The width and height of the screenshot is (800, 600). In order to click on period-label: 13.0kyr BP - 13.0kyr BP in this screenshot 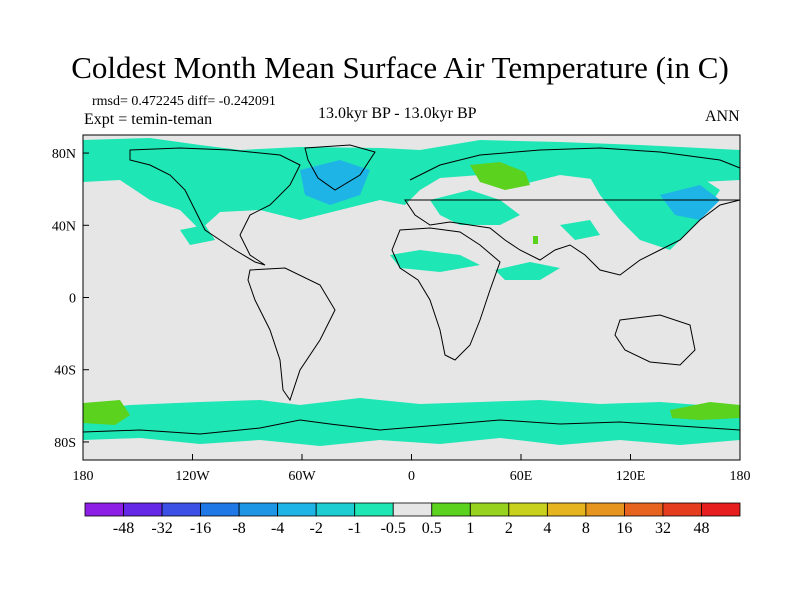, I will do `click(397, 113)`.